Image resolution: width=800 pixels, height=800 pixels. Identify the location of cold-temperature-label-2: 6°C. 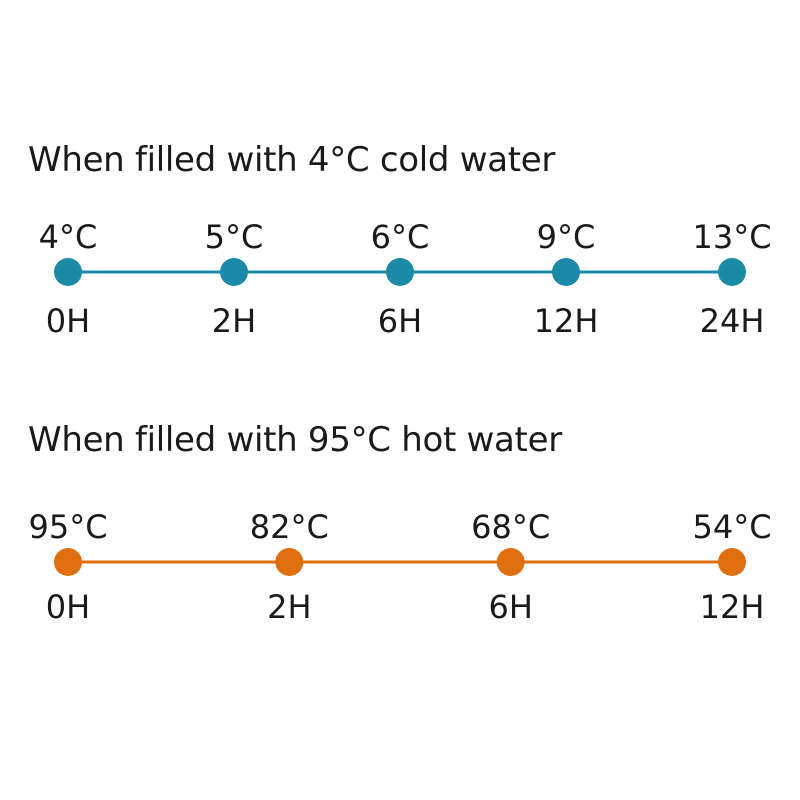
(400, 237).